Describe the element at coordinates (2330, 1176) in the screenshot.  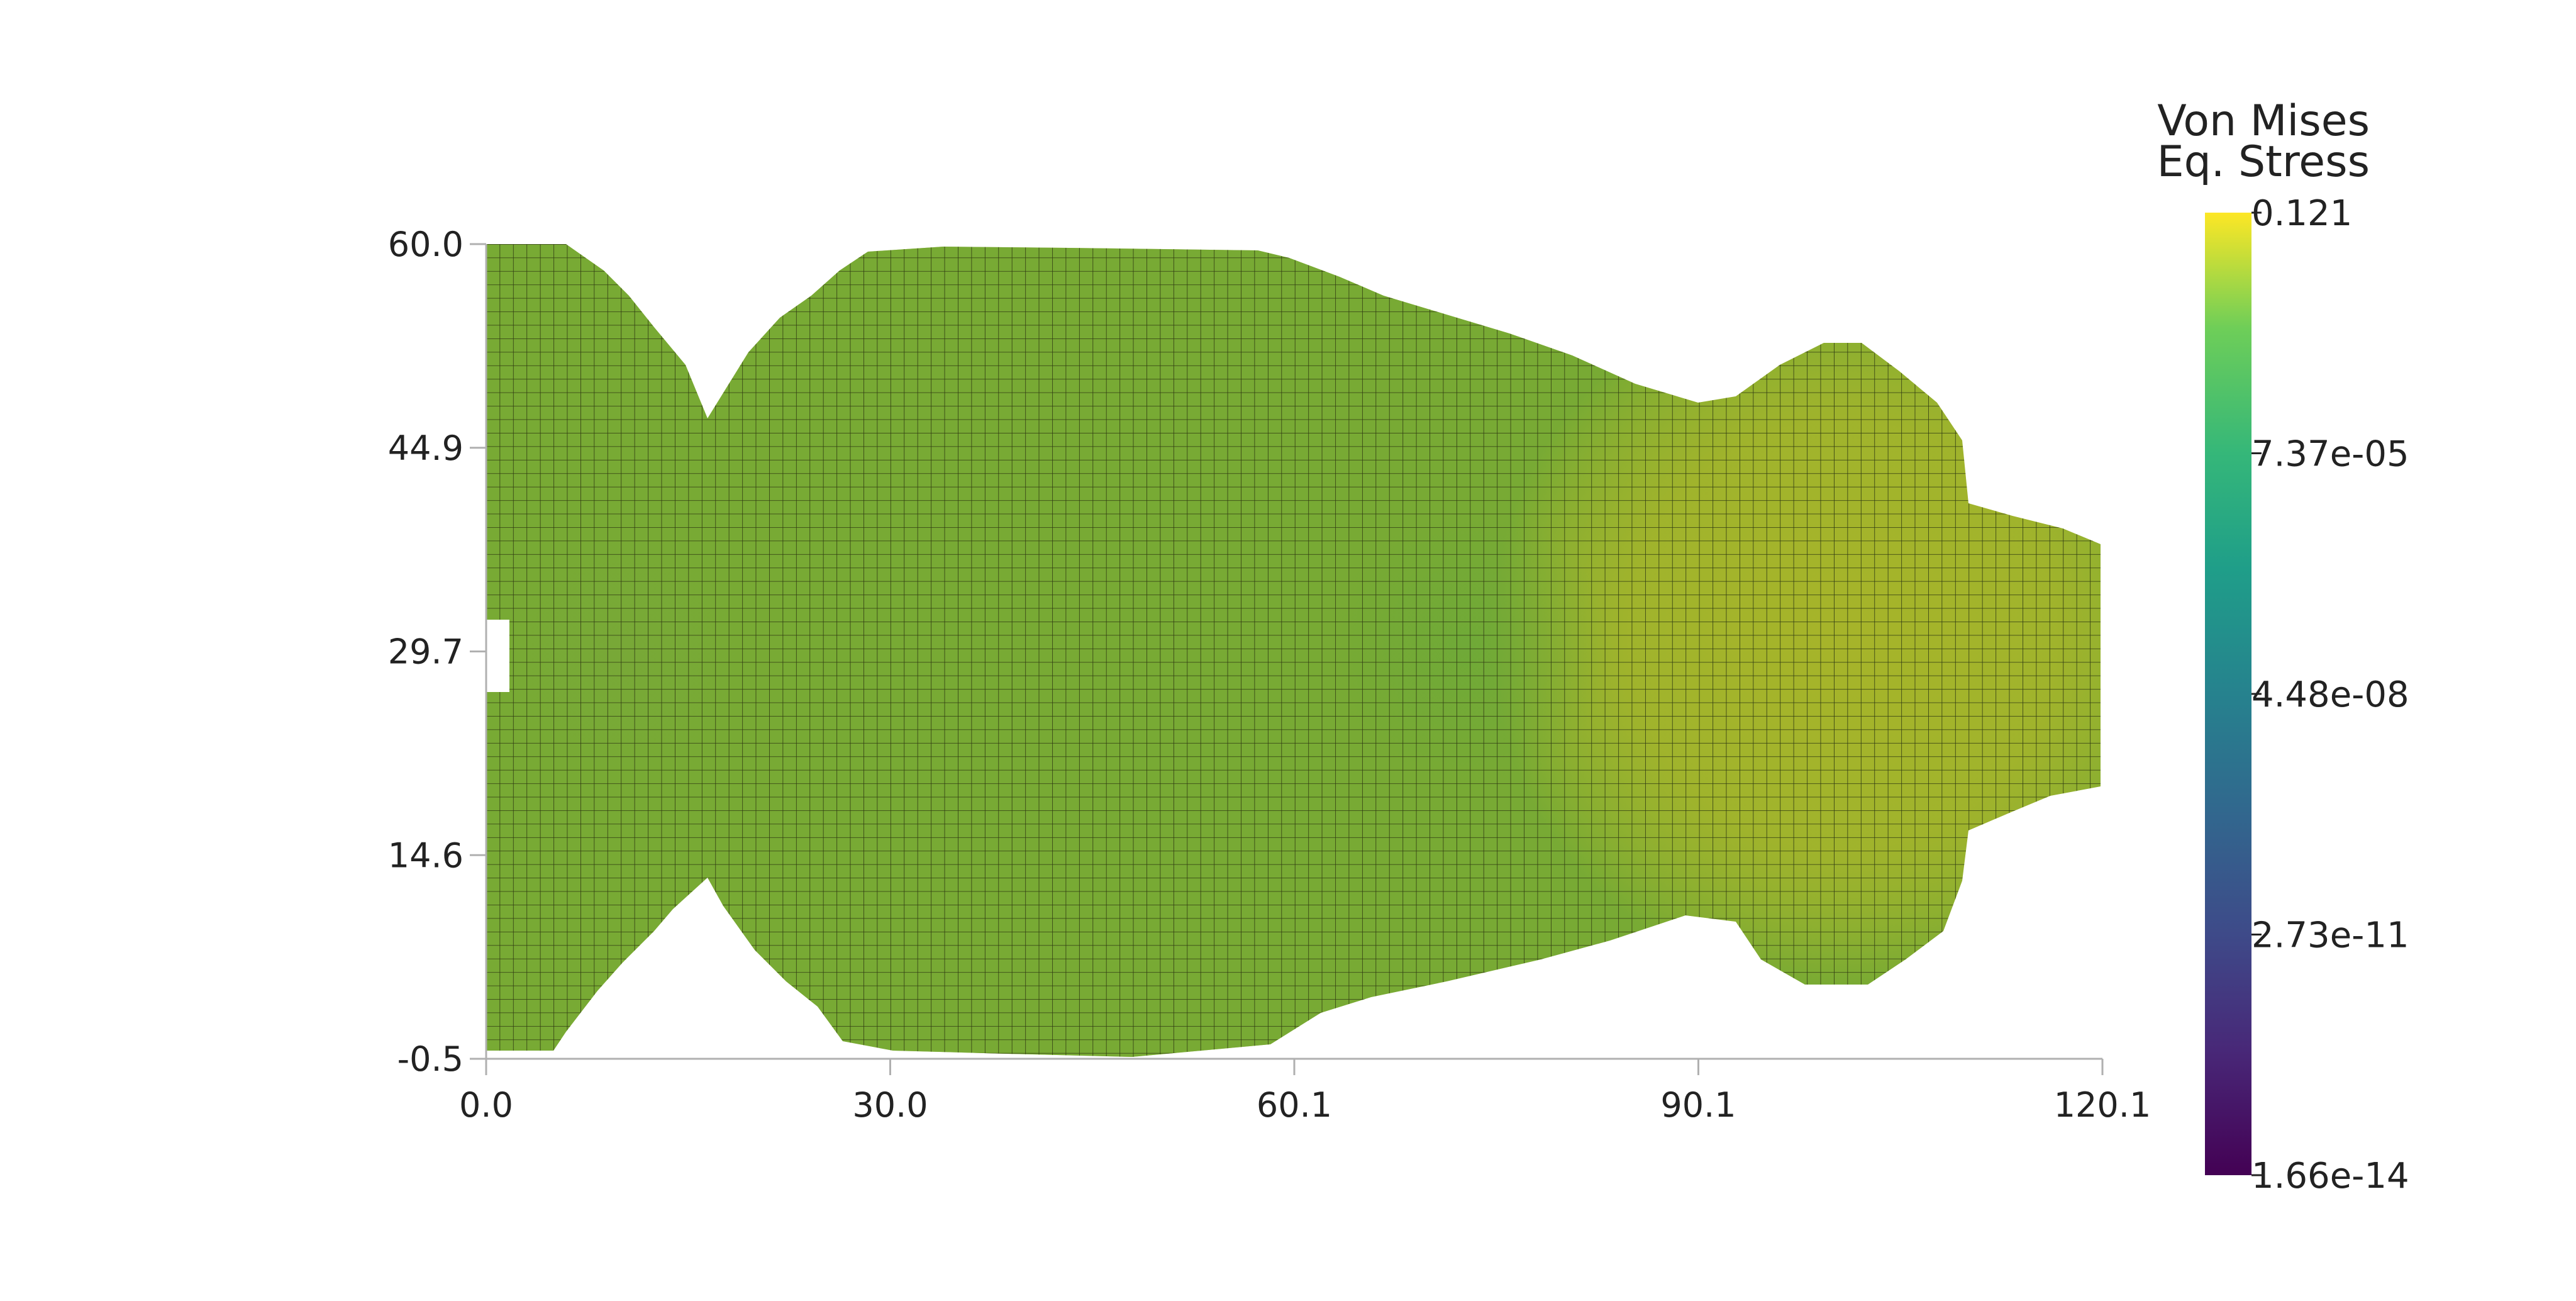
I see `colorbar-tick-label: 1.66e-14` at that location.